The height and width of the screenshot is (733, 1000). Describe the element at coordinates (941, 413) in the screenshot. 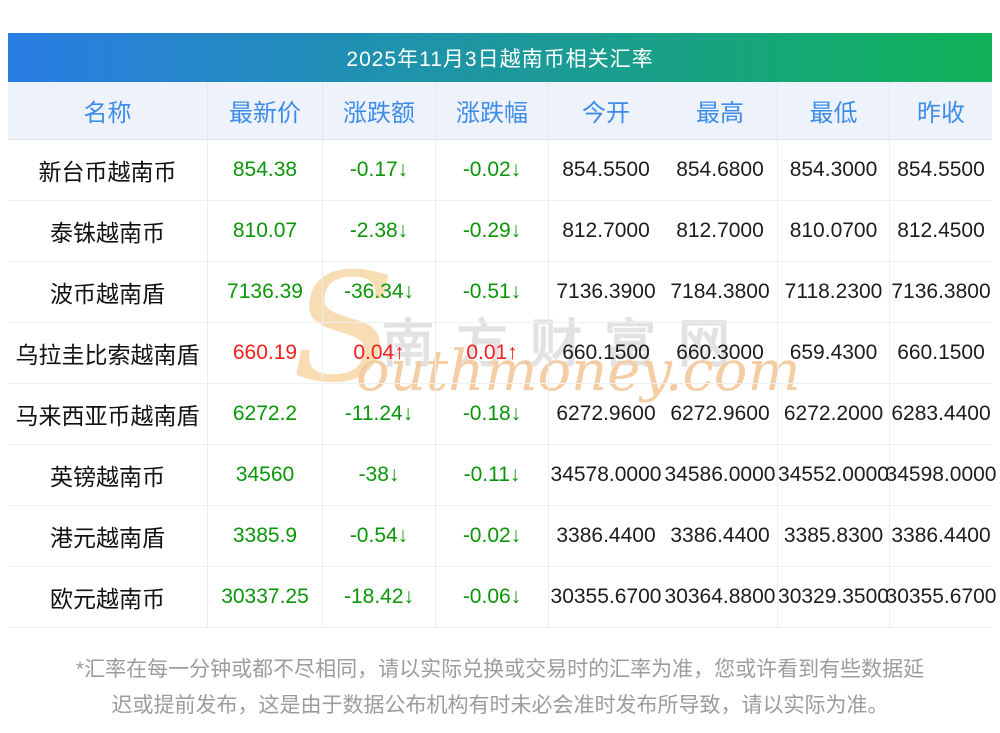

I see `value-prev: 6283.4400` at that location.